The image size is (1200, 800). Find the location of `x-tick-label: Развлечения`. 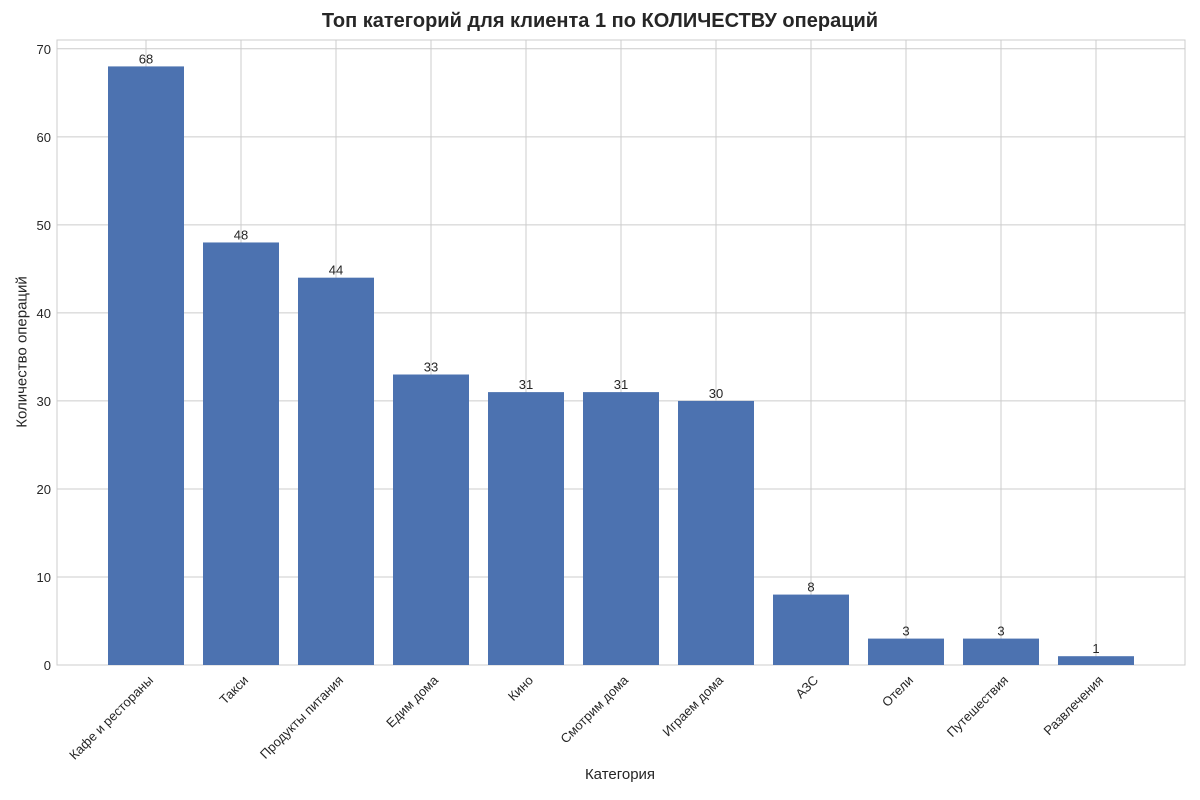

x-tick-label: Развлечения is located at coordinates (1074, 706).